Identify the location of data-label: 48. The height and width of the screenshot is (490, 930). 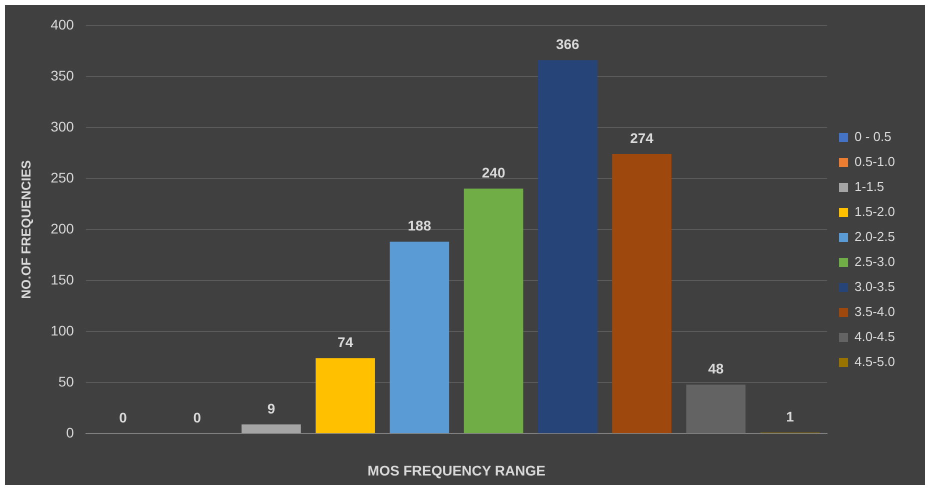
(716, 368).